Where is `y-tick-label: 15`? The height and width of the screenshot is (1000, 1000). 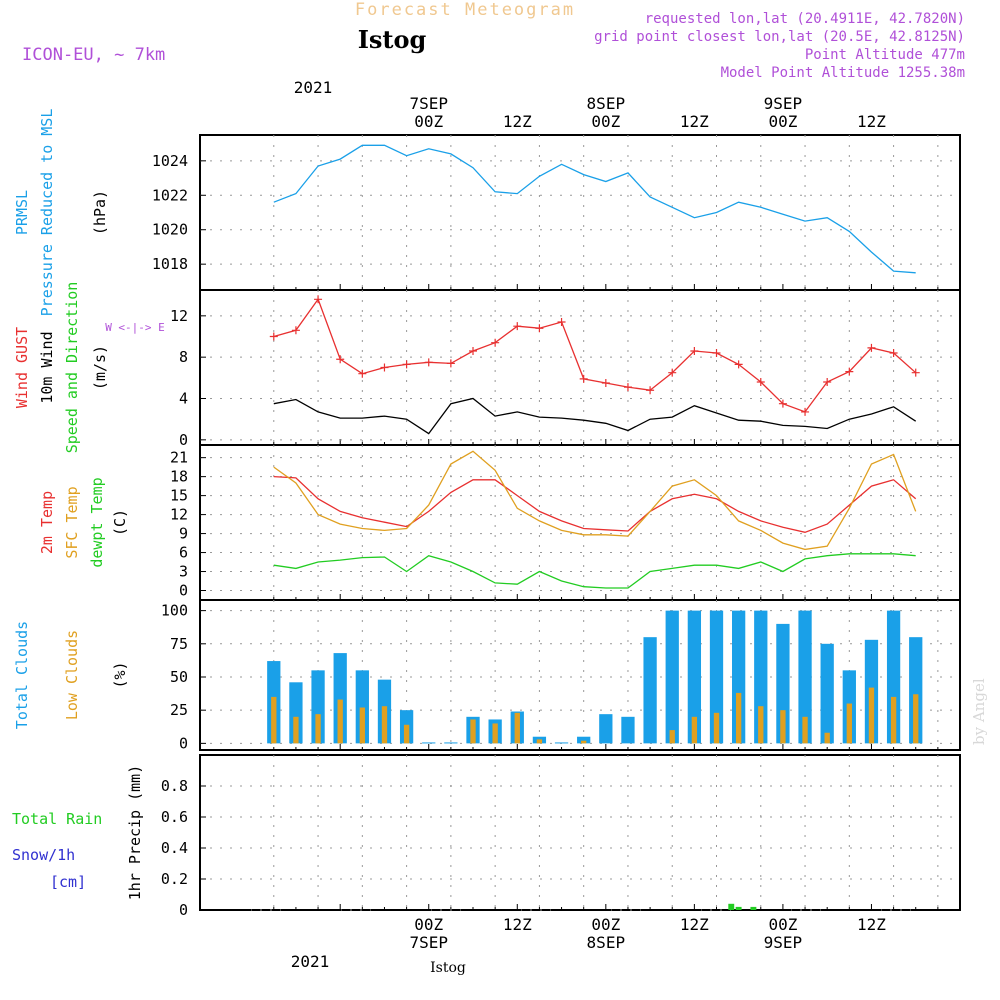
y-tick-label: 15 is located at coordinates (179, 496).